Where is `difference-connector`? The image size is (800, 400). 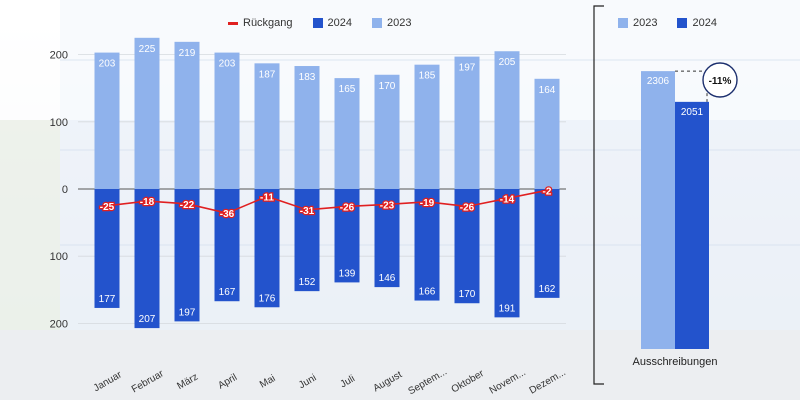
difference-connector is located at coordinates (691, 86).